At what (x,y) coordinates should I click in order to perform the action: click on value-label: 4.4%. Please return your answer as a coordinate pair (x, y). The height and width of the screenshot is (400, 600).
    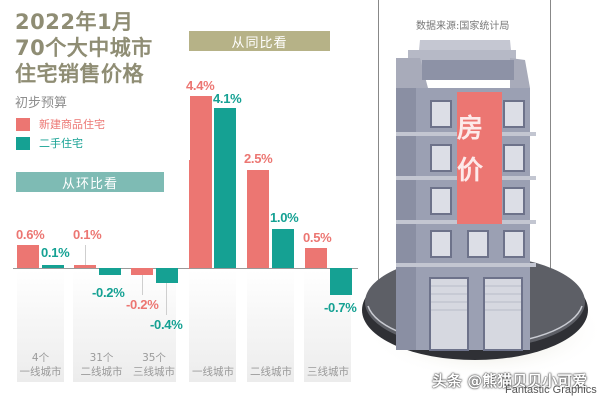
    Looking at the image, I should click on (200, 85).